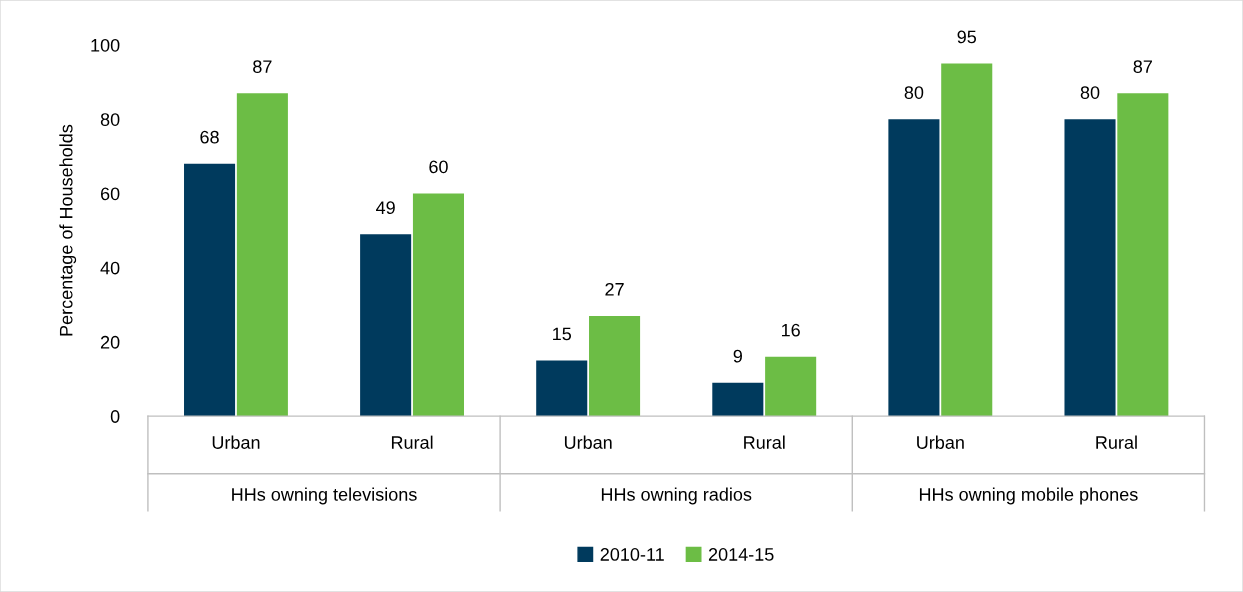 The width and height of the screenshot is (1243, 592). Describe the element at coordinates (614, 289) in the screenshot. I see `data-label: 27` at that location.